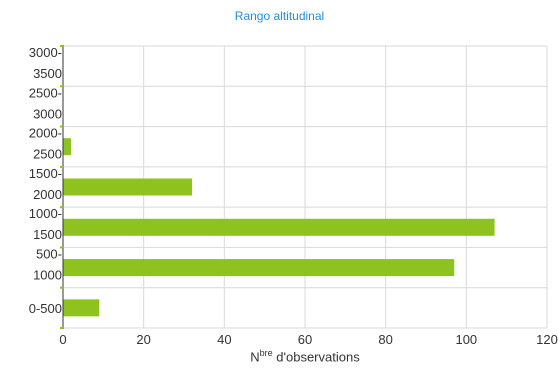  I want to click on y-tick-label: 2500-3000, so click(45, 103).